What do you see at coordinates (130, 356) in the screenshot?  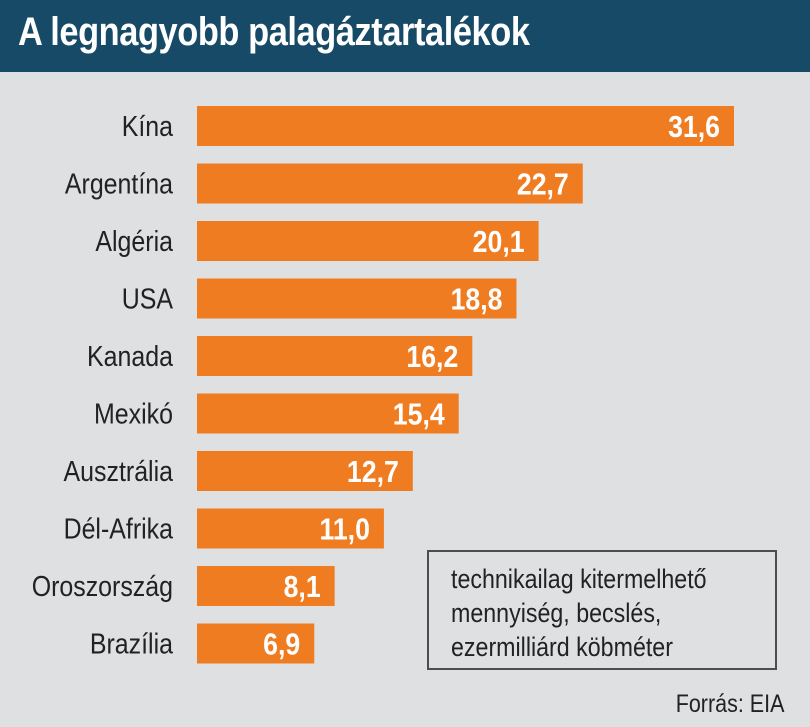 I see `category-label-4: Kanada` at bounding box center [130, 356].